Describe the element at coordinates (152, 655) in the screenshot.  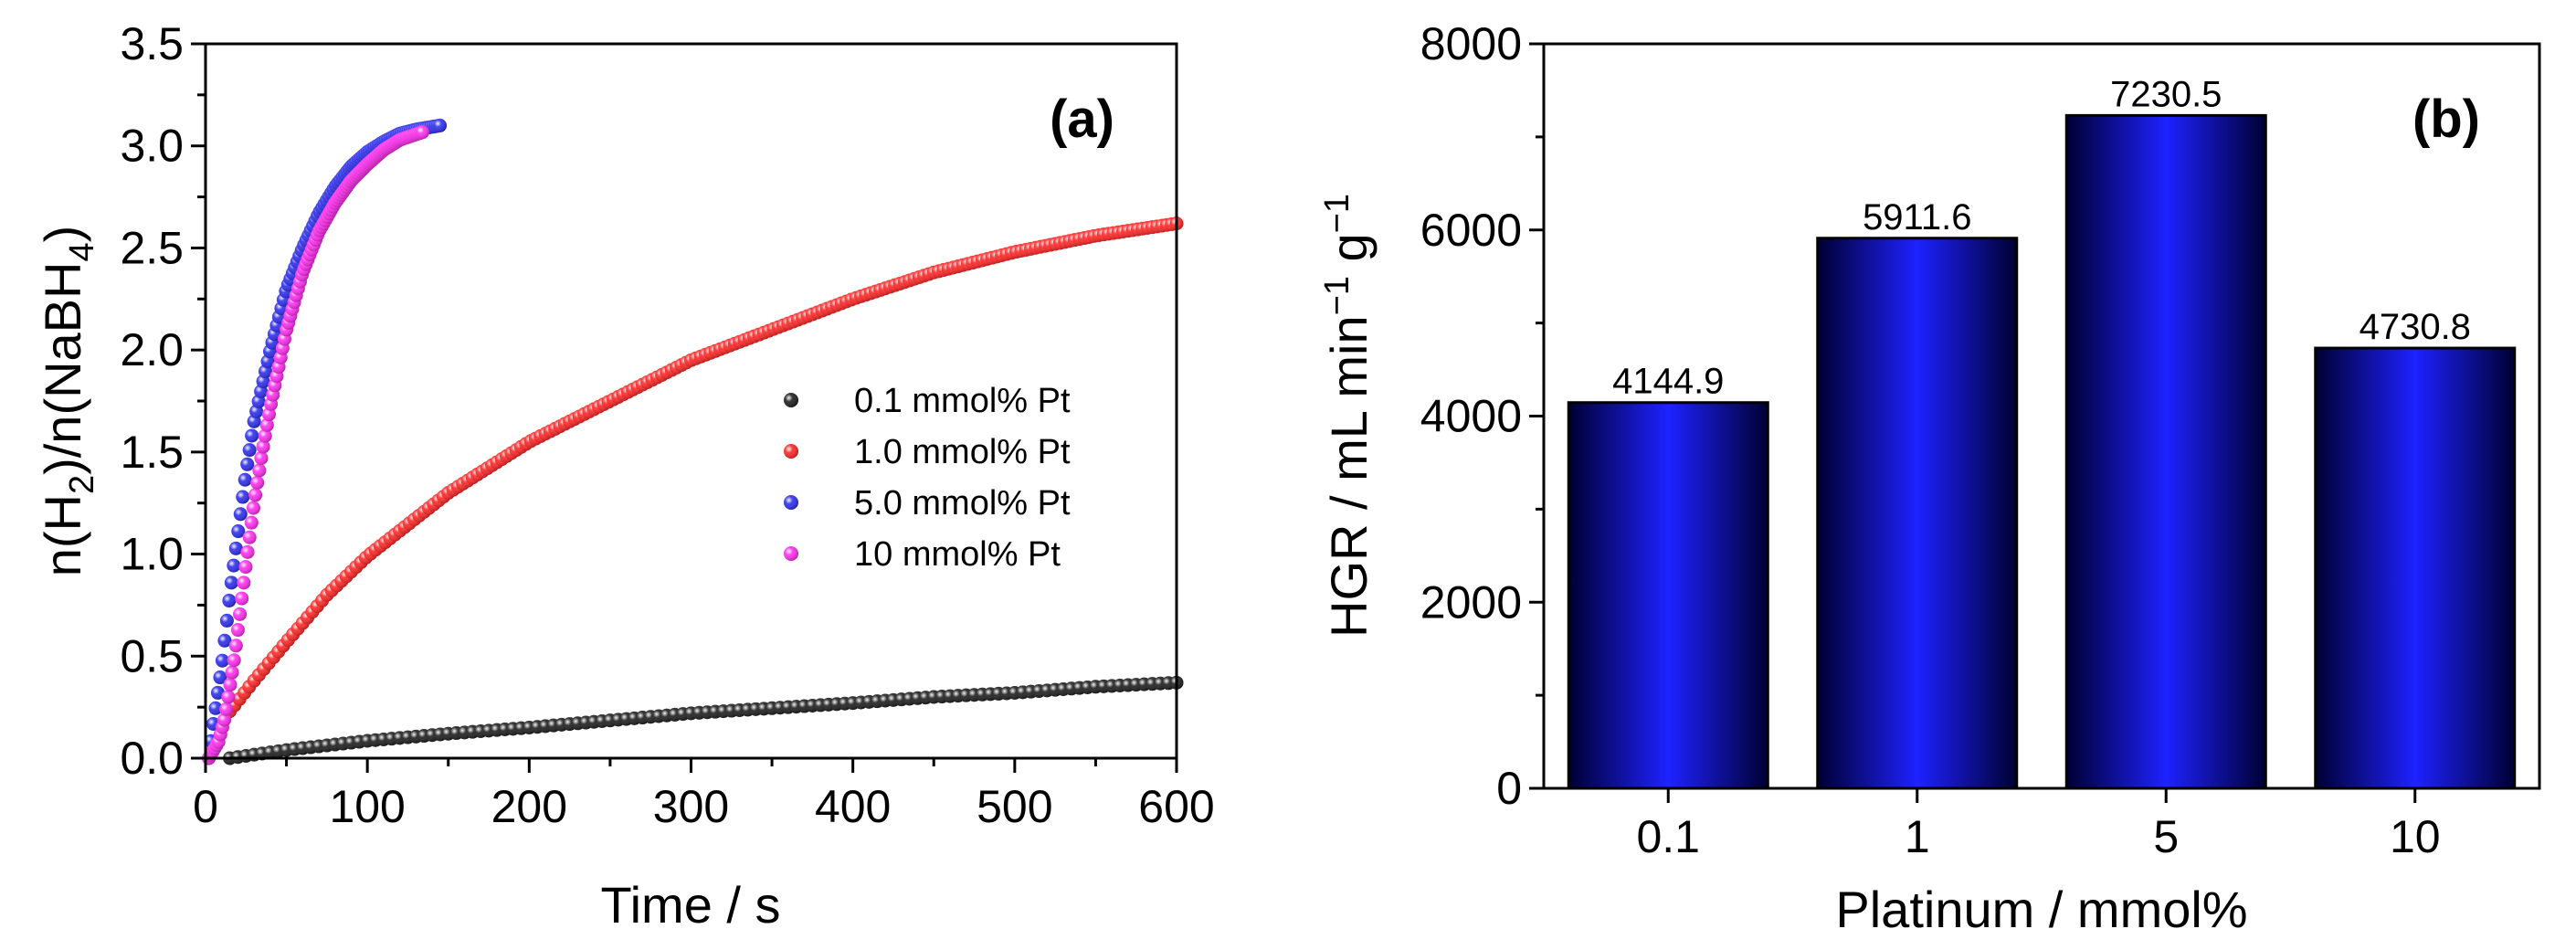
I see `y-tick-label: 0.5` at that location.